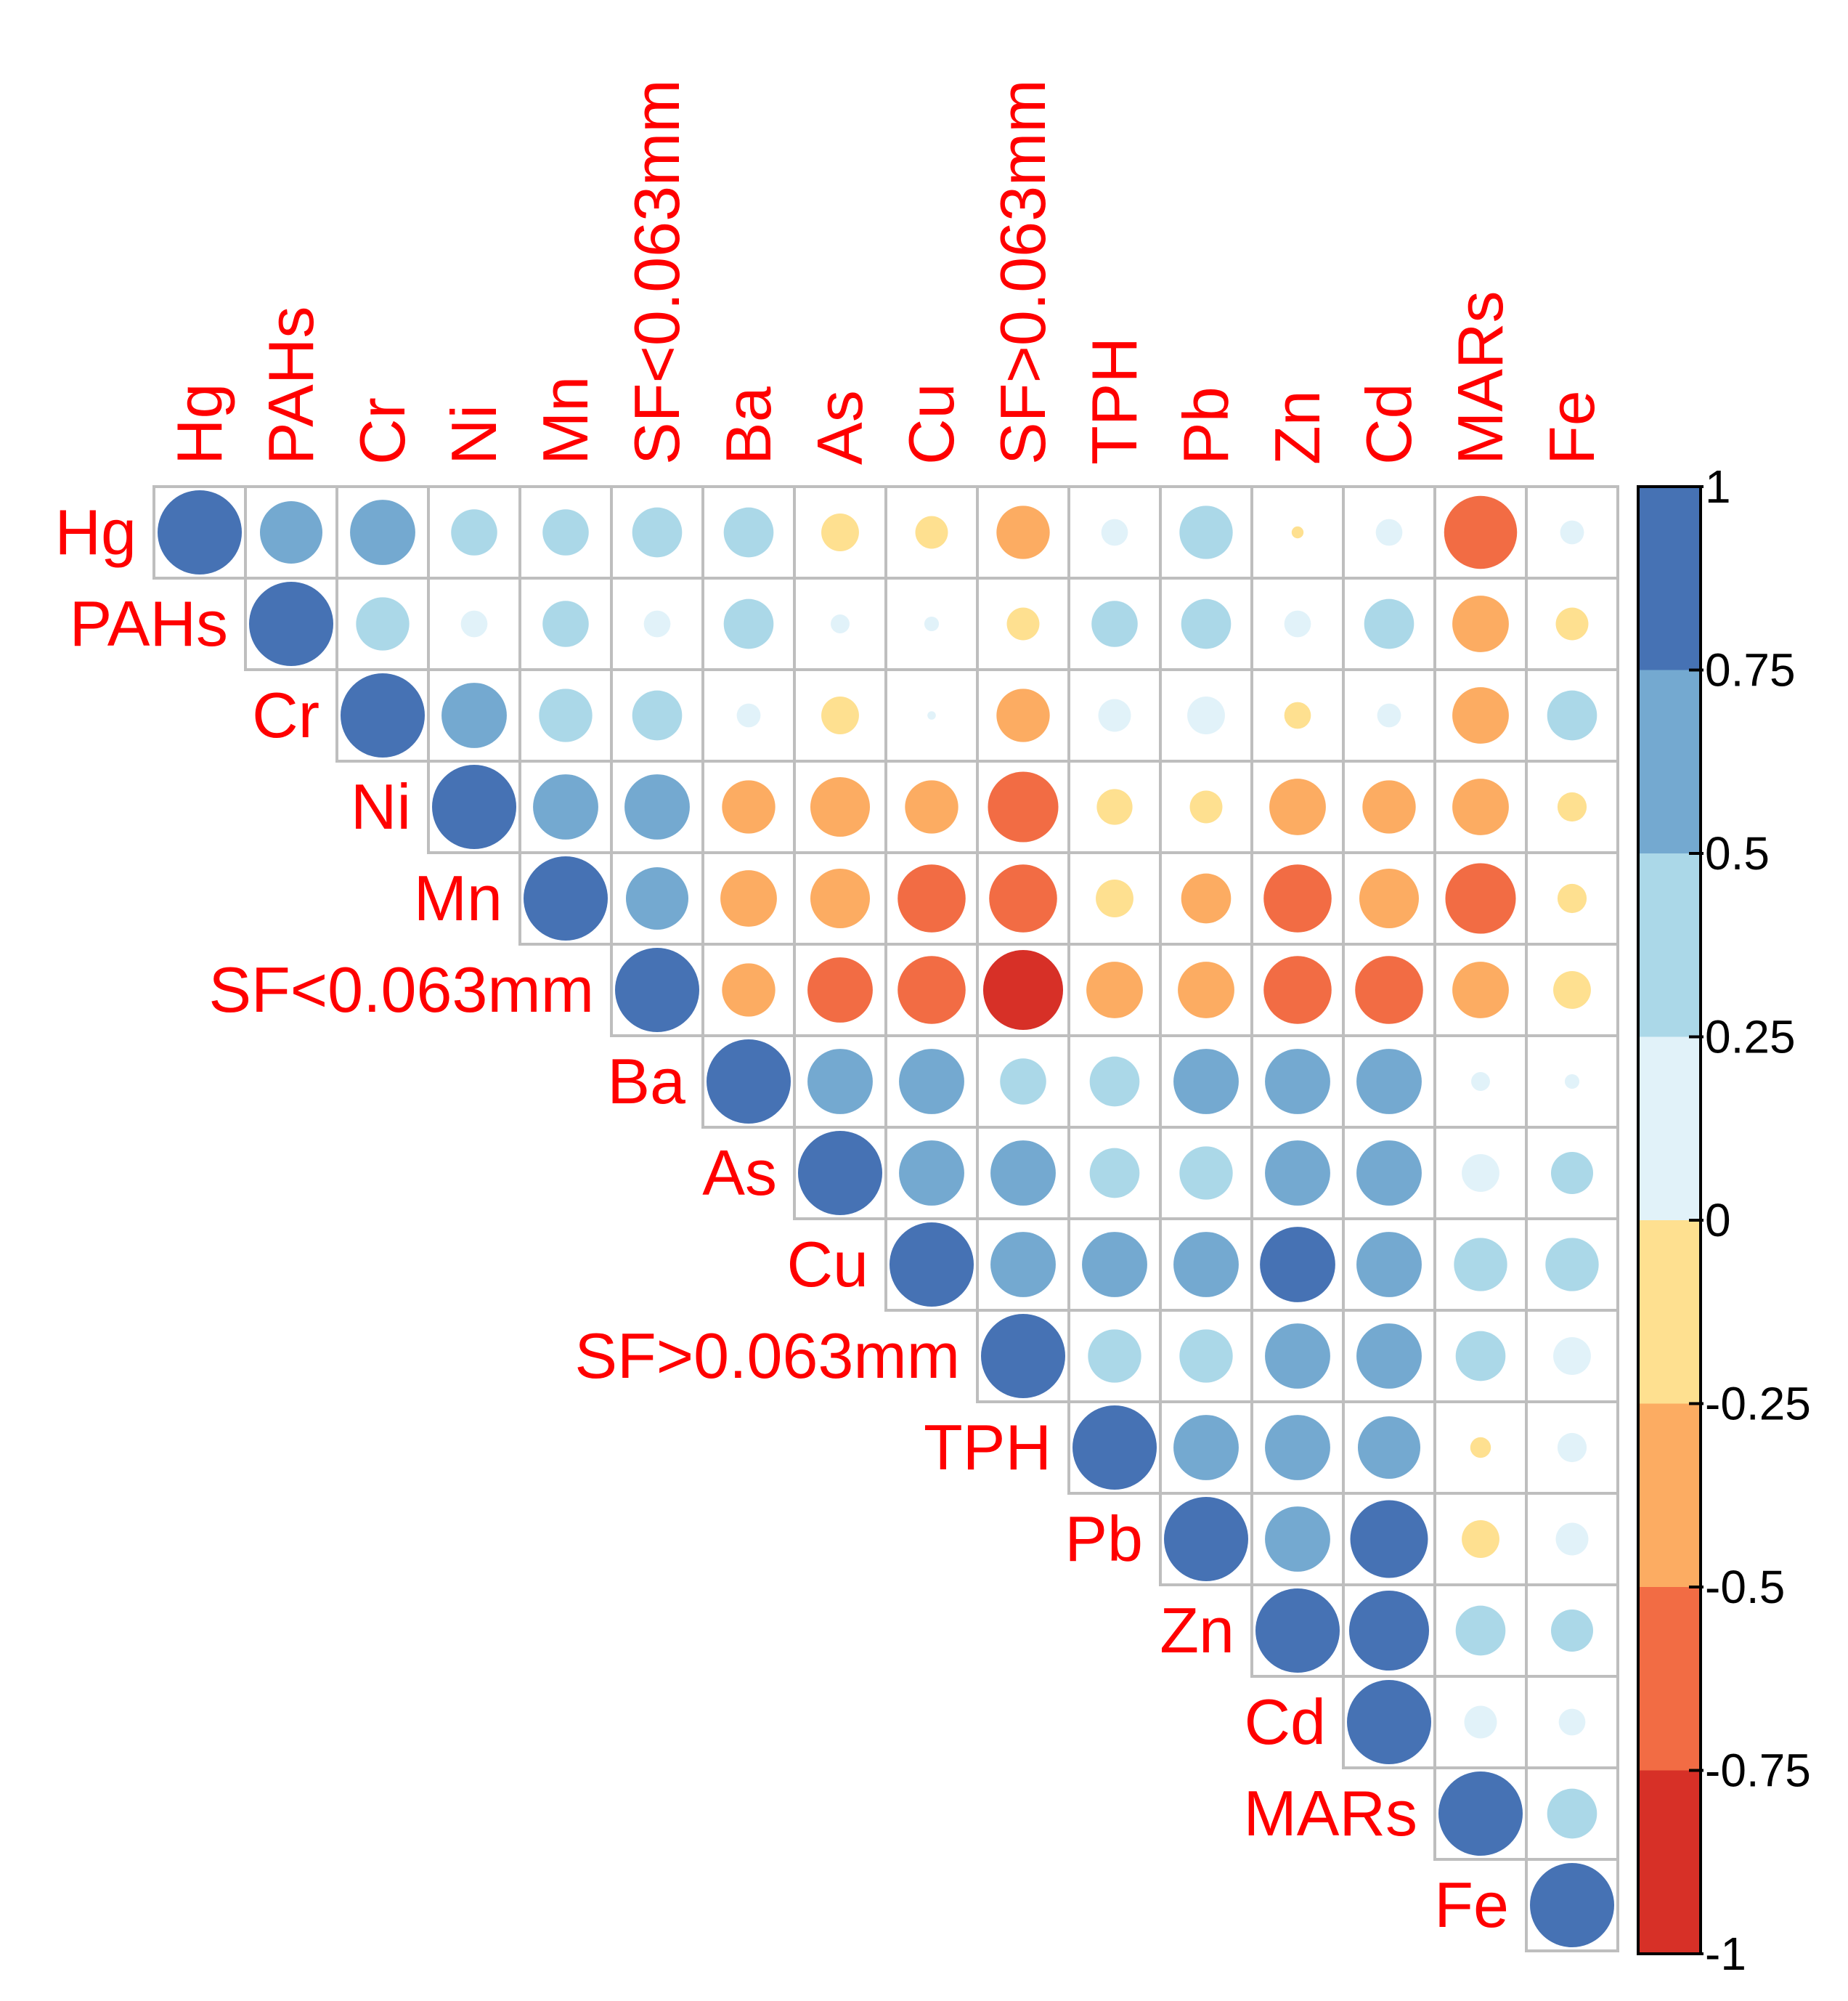 This screenshot has height=2001, width=1848. I want to click on corr-circle-mars-mars, so click(1480, 1813).